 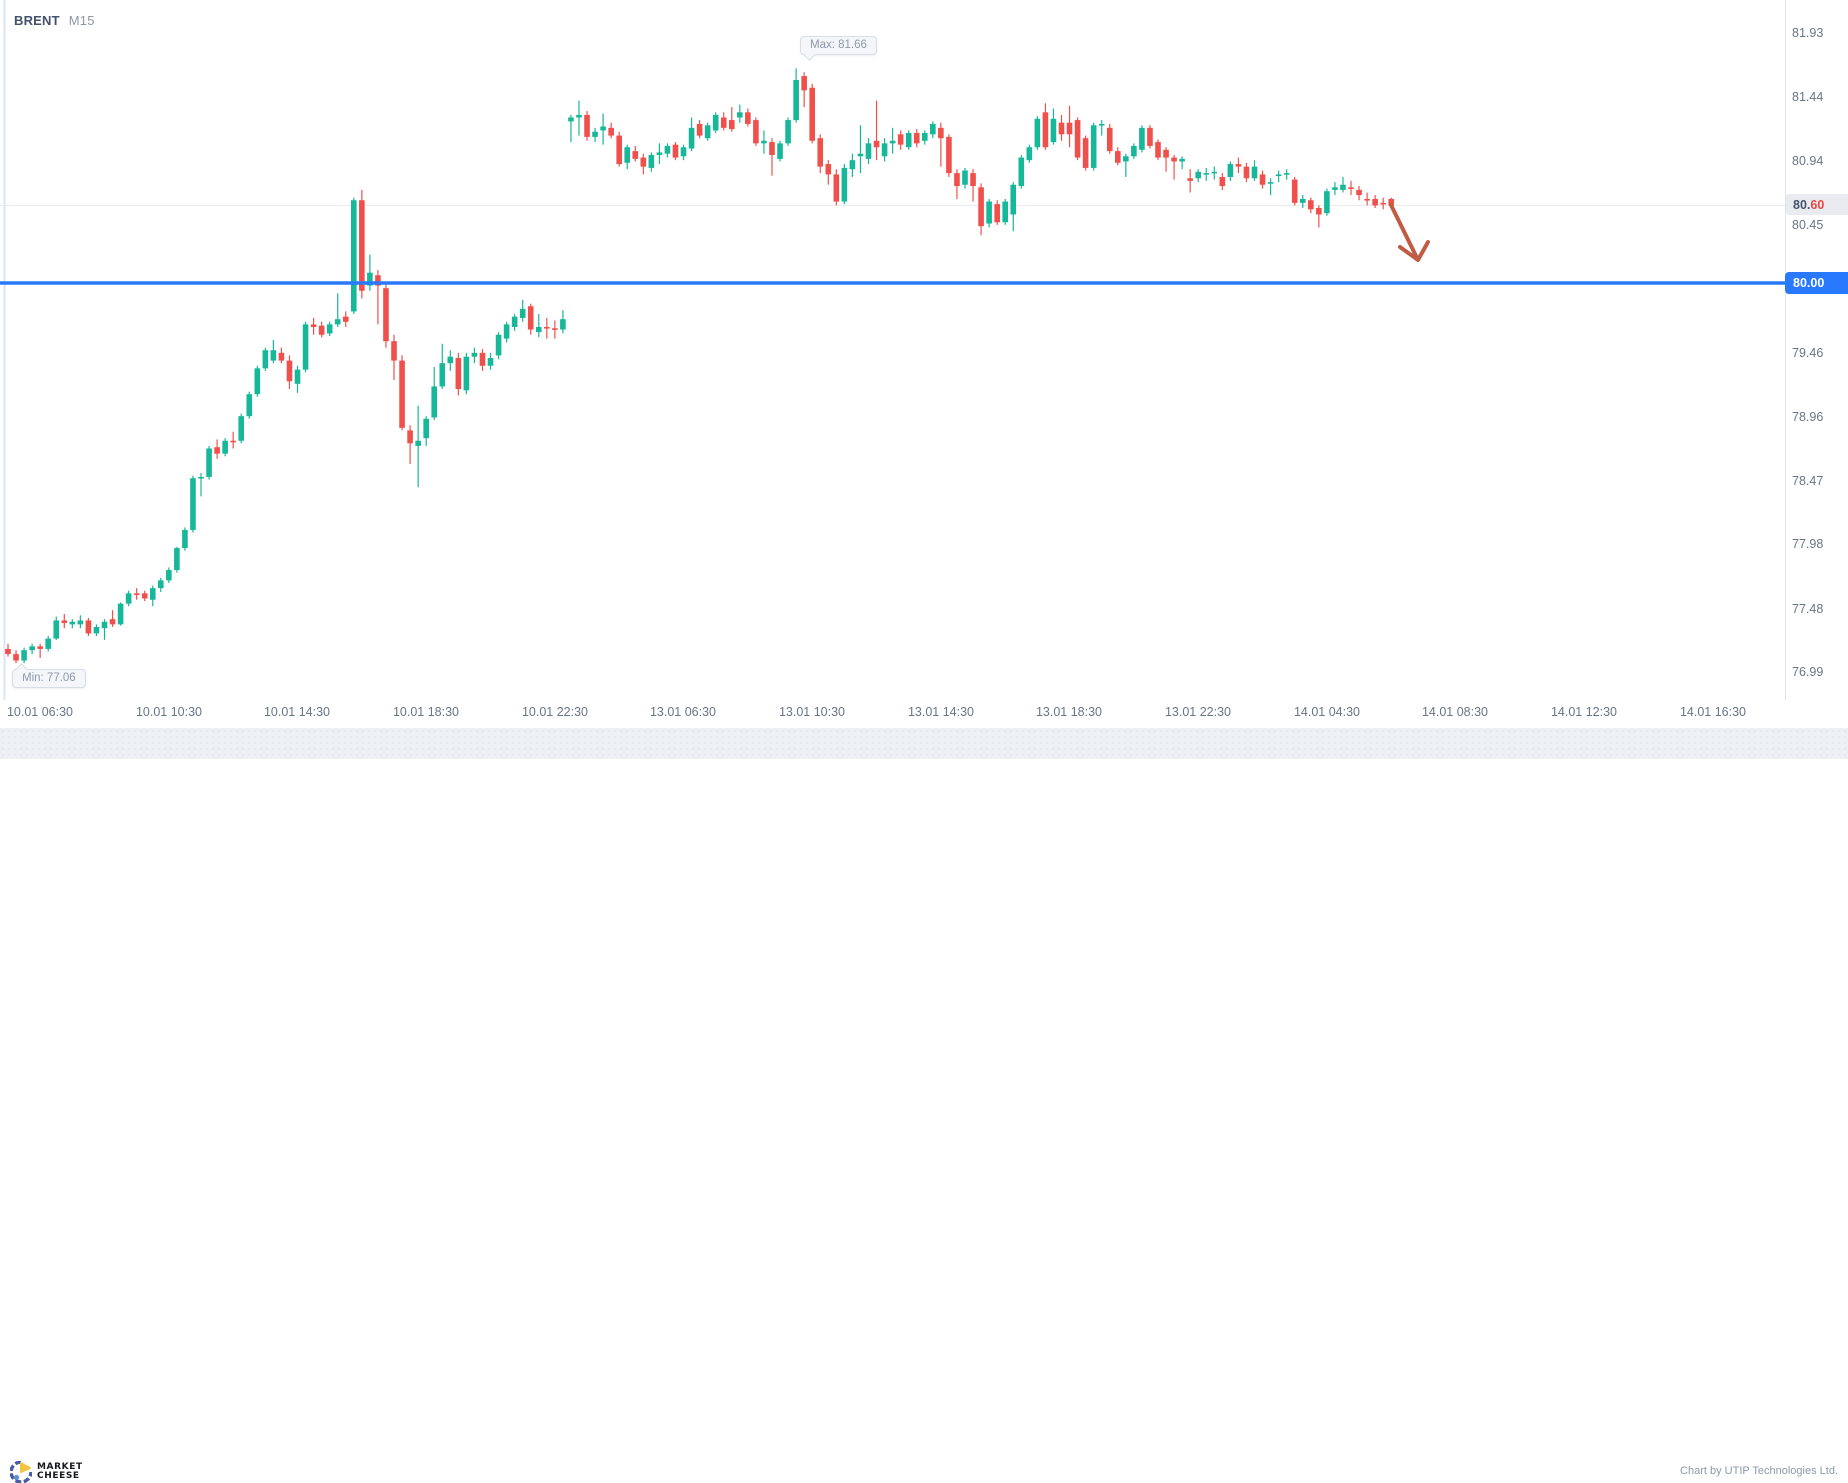 I want to click on time-tick-label: 14.01 16:30, so click(x=1713, y=712).